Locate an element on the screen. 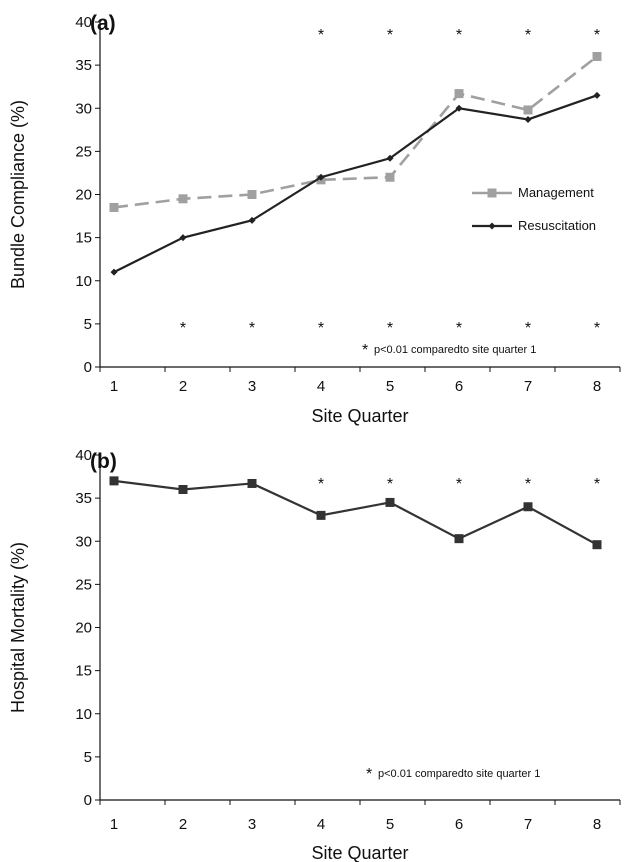  y-axis-label: Hospital Mortality (%) is located at coordinates (18, 627).